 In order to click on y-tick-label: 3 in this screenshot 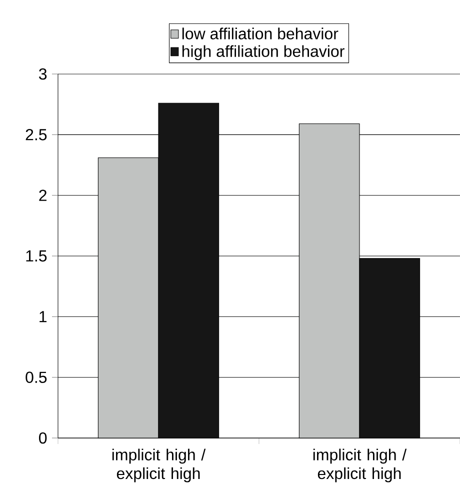, I will do `click(42, 74)`.